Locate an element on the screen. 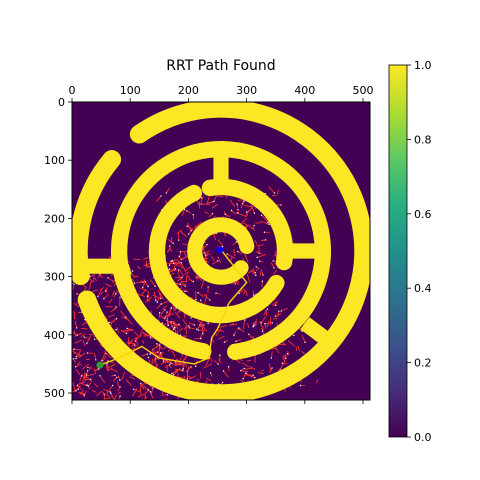  x-tick-label: 100 is located at coordinates (130, 90).